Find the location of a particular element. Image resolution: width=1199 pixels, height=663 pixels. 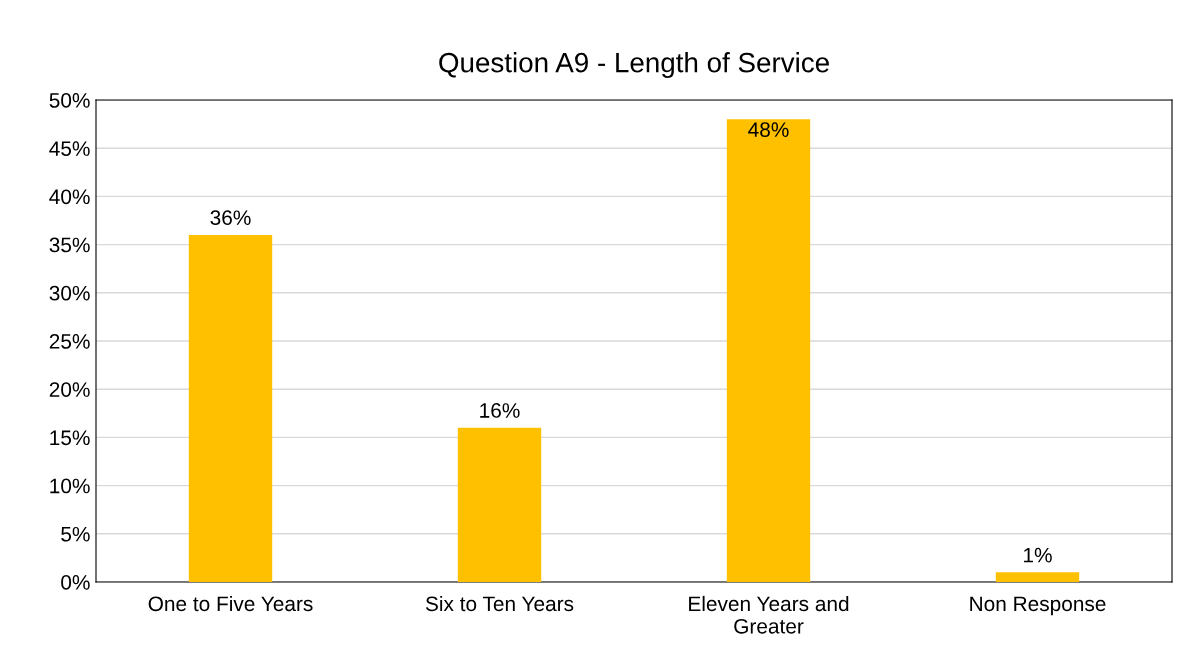

y-tick-label: 45% is located at coordinates (69, 148).